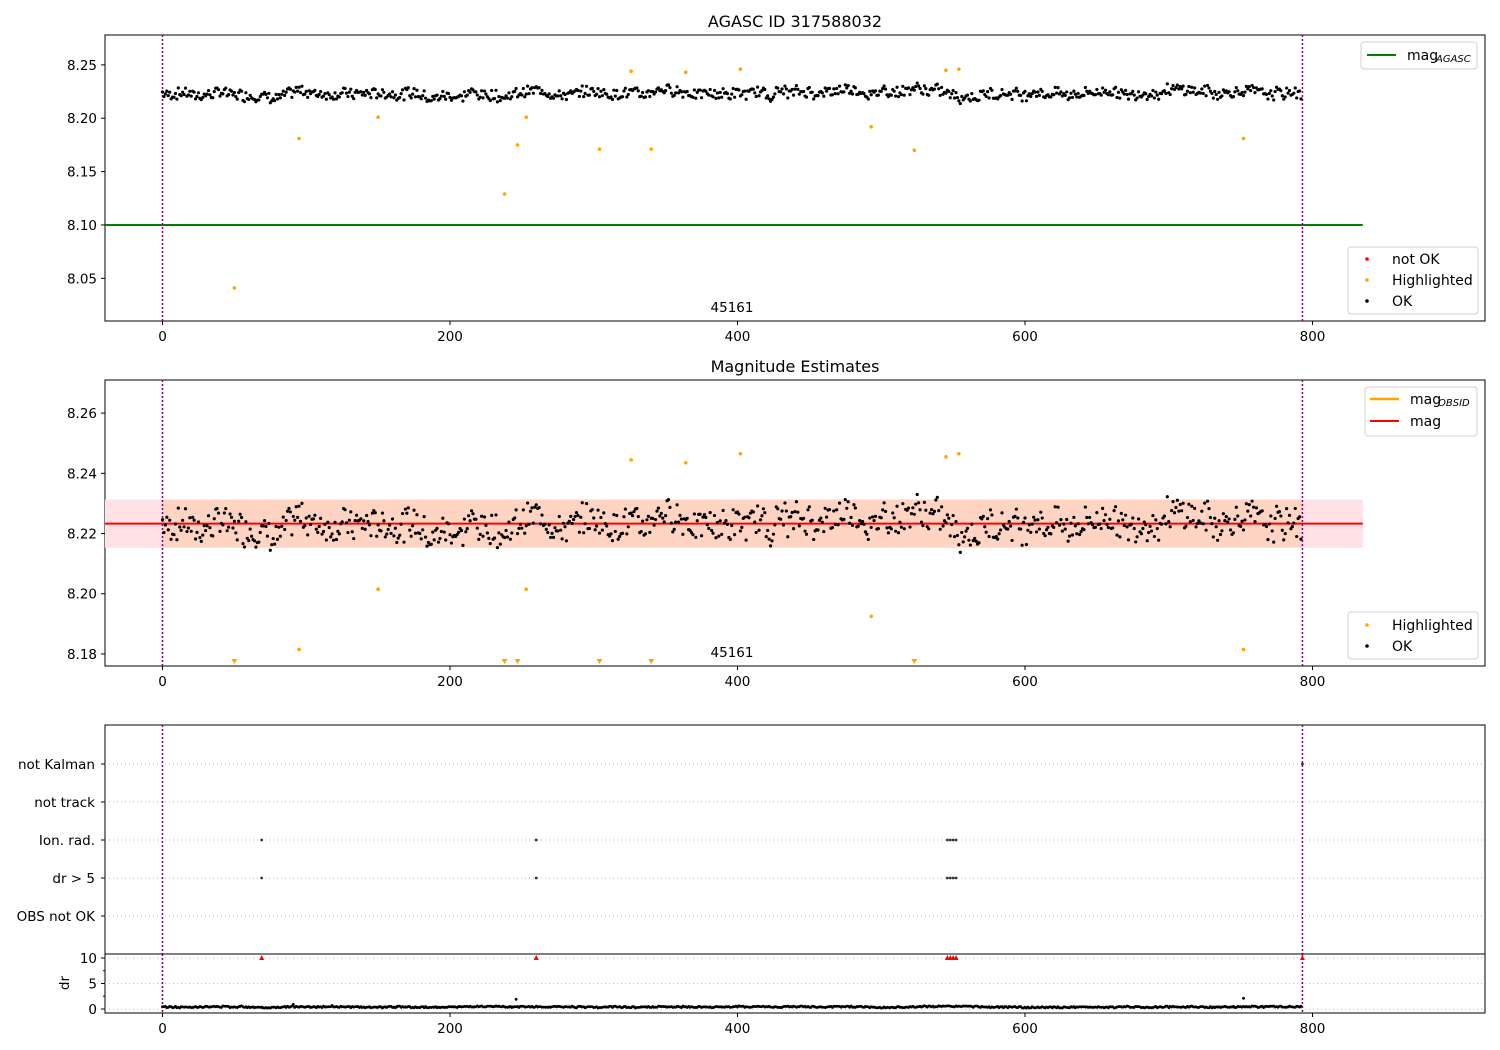 The width and height of the screenshot is (1500, 1050). What do you see at coordinates (73, 879) in the screenshot?
I see `flag-label-dr-gt-5: dr > 5` at bounding box center [73, 879].